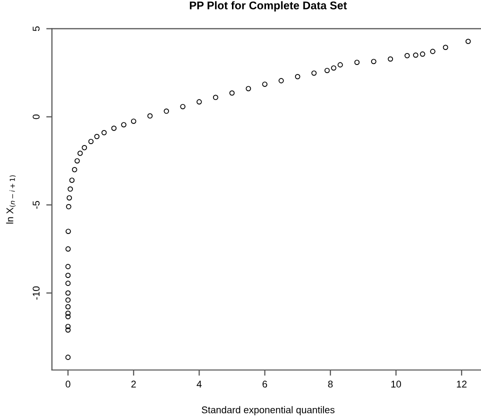  Describe the element at coordinates (11, 199) in the screenshot. I see `y-axis-title: ln X$_{(n−i+1)}$` at that location.